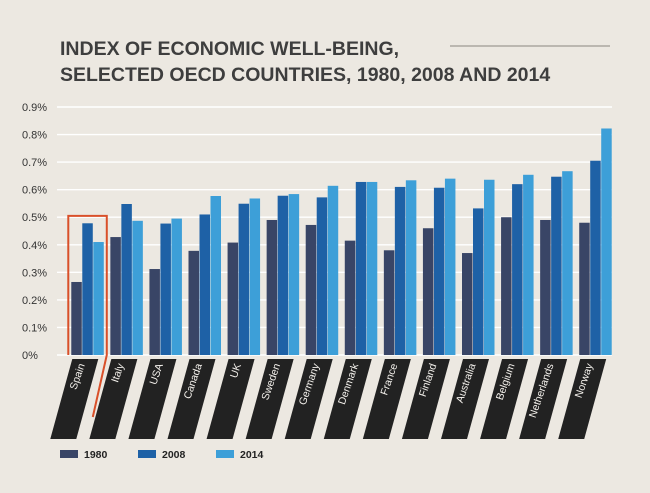 The width and height of the screenshot is (650, 493). What do you see at coordinates (204, 284) in the screenshot?
I see `bar-2008-canada` at bounding box center [204, 284].